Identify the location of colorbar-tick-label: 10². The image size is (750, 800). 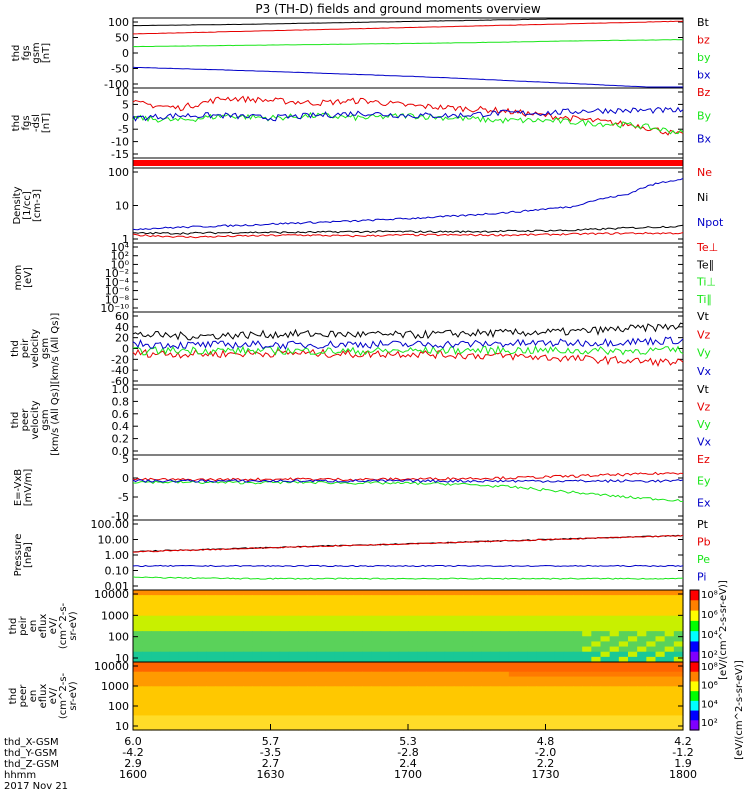
(709, 723).